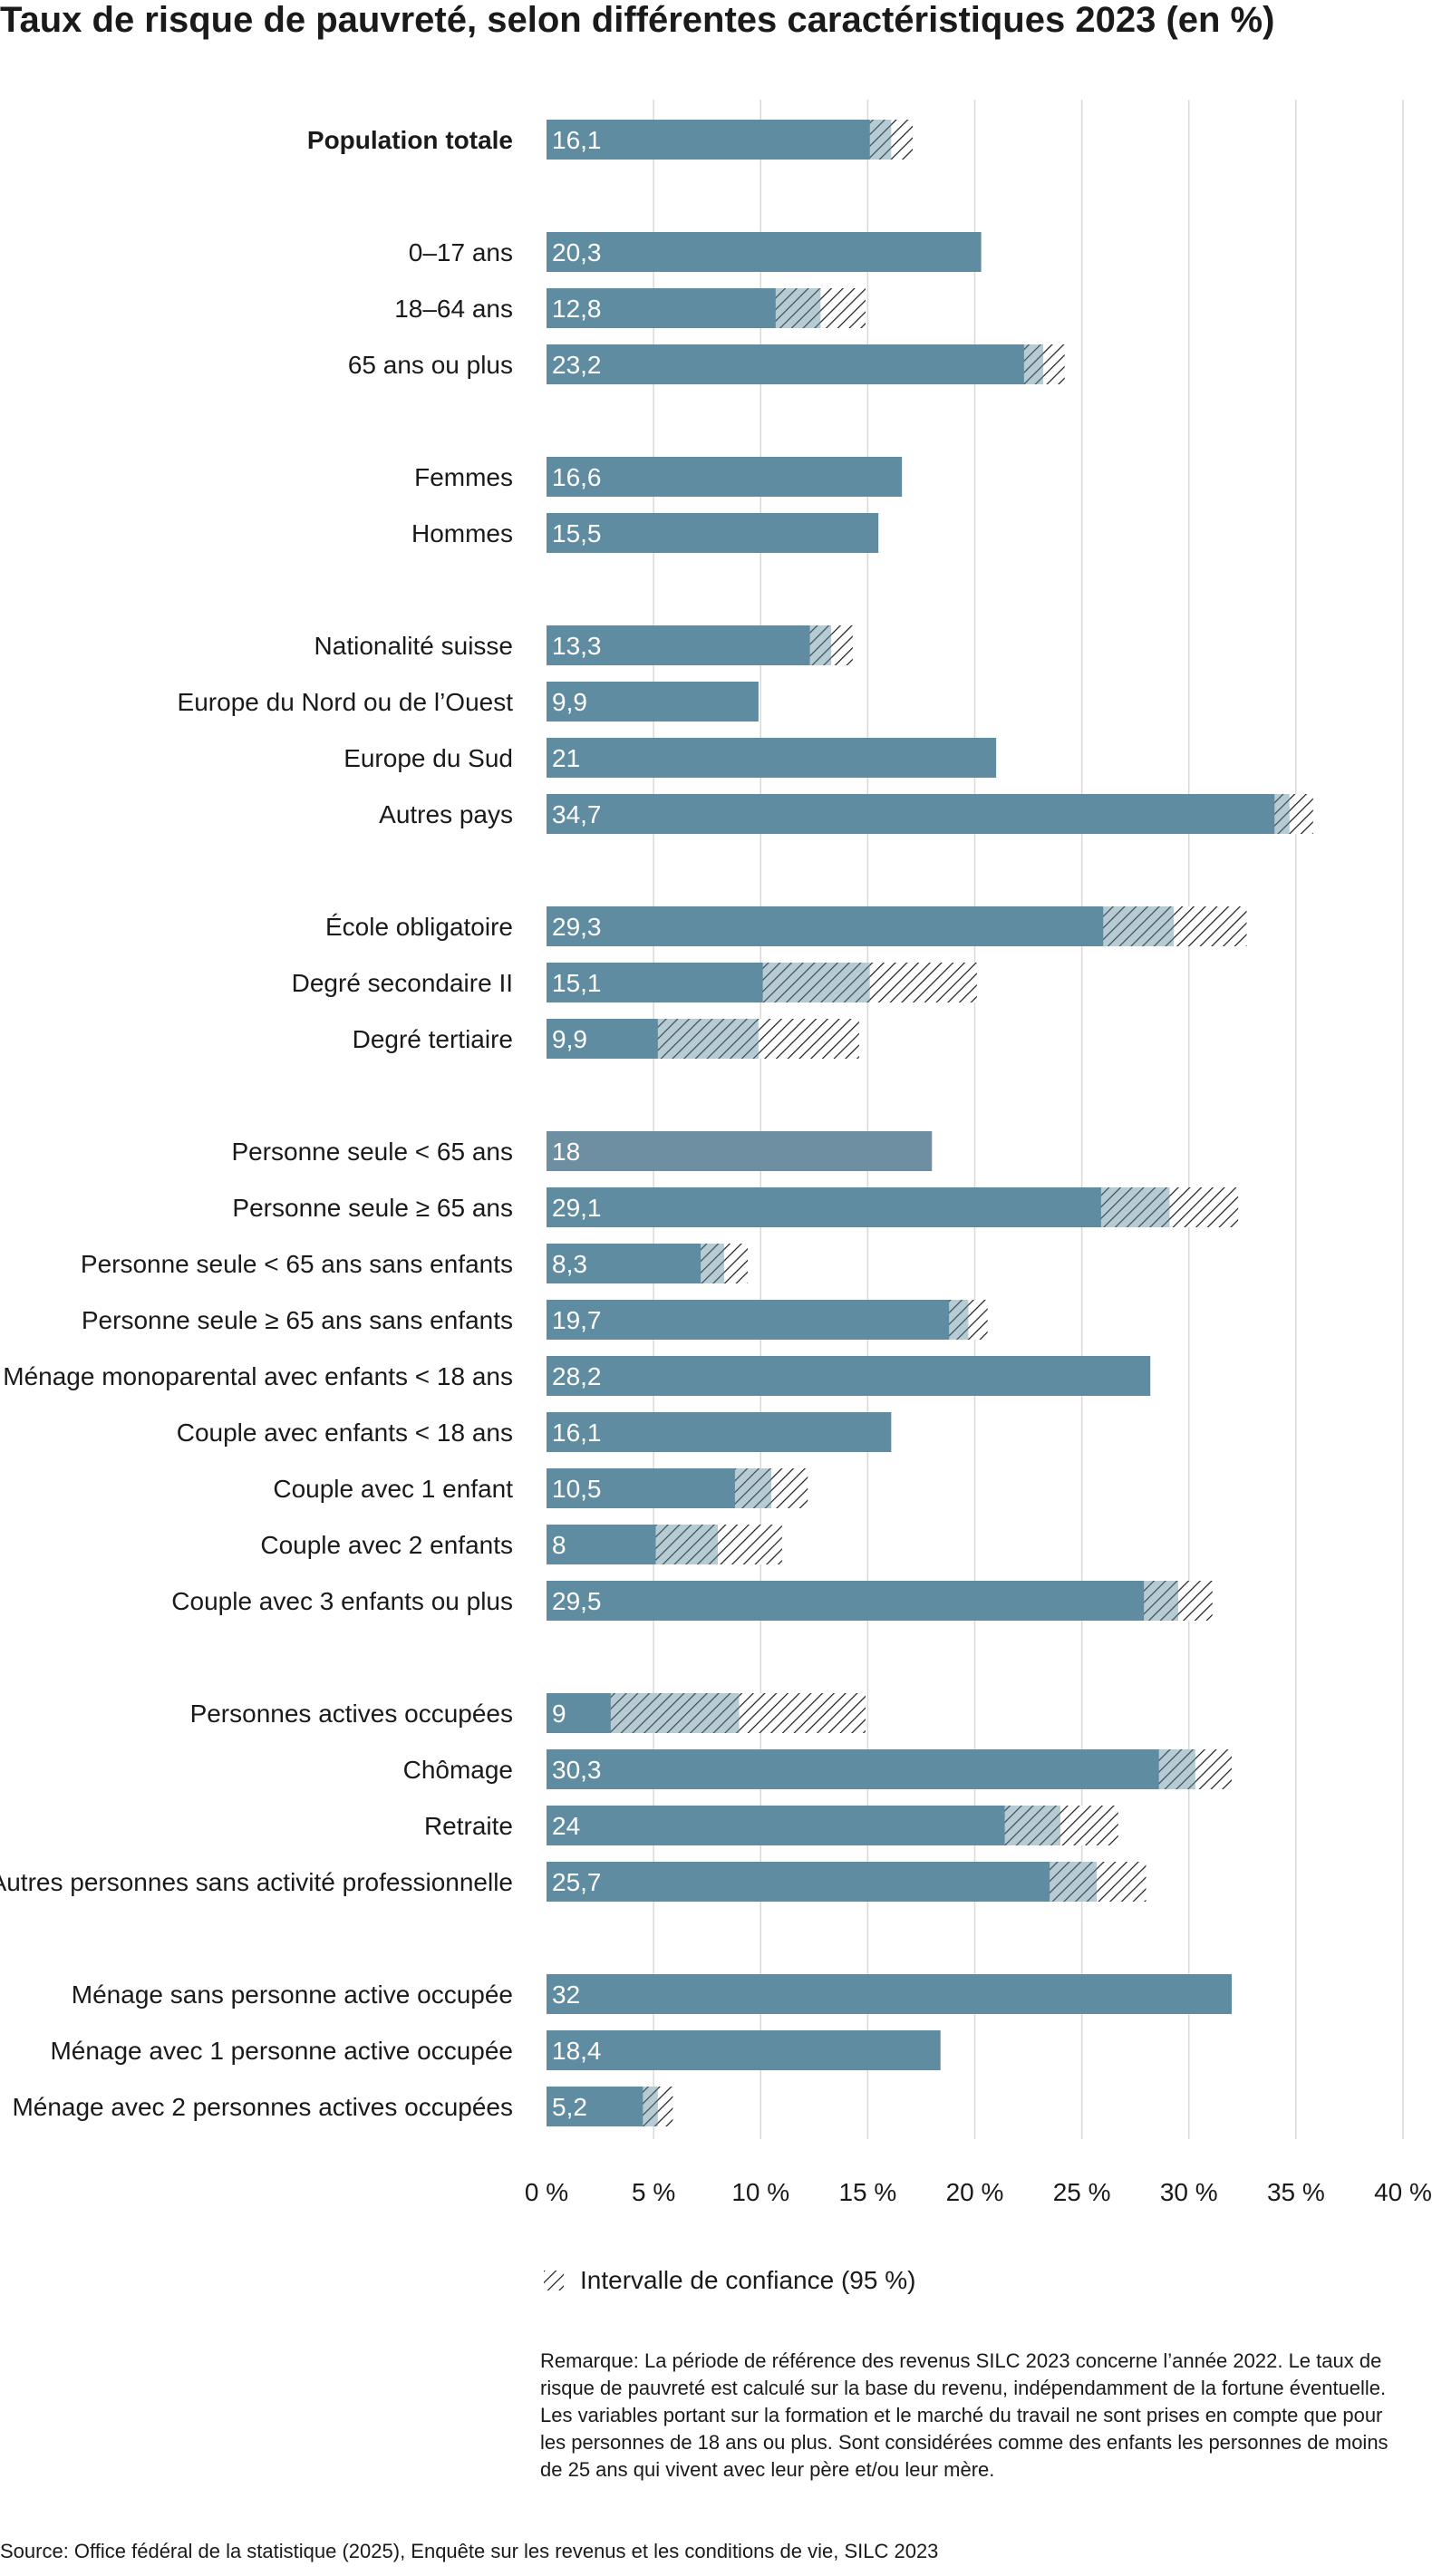 Image resolution: width=1432 pixels, height=2576 pixels. I want to click on category-label: Degré secondaire II, so click(402, 983).